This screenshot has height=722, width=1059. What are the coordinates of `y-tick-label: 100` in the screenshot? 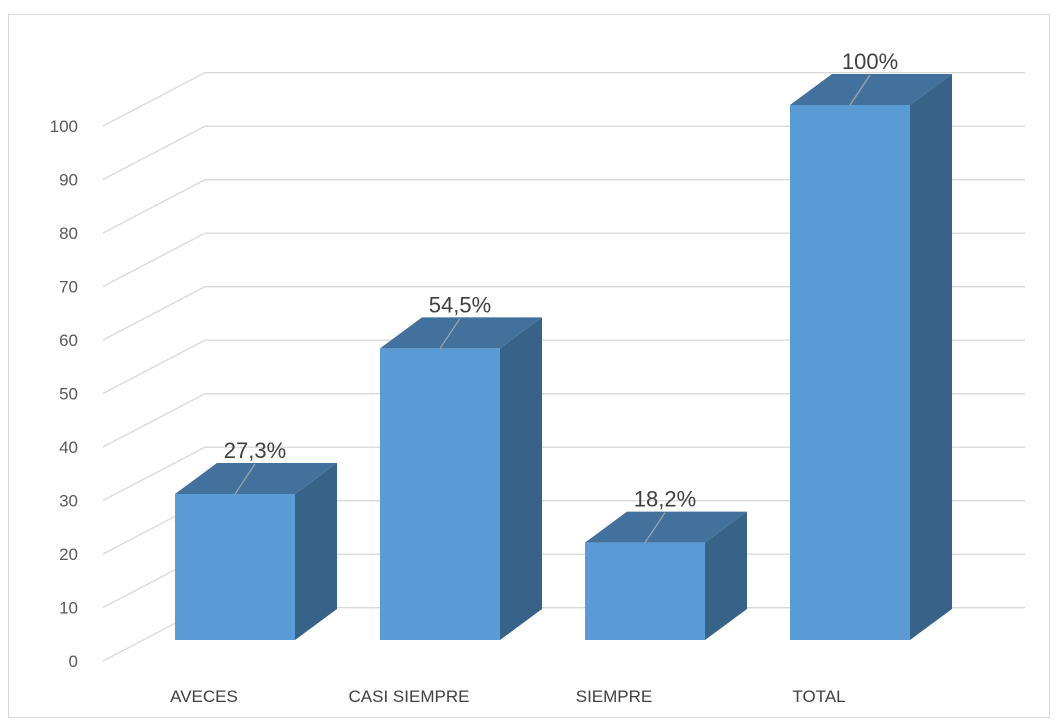 It's located at (64, 126).